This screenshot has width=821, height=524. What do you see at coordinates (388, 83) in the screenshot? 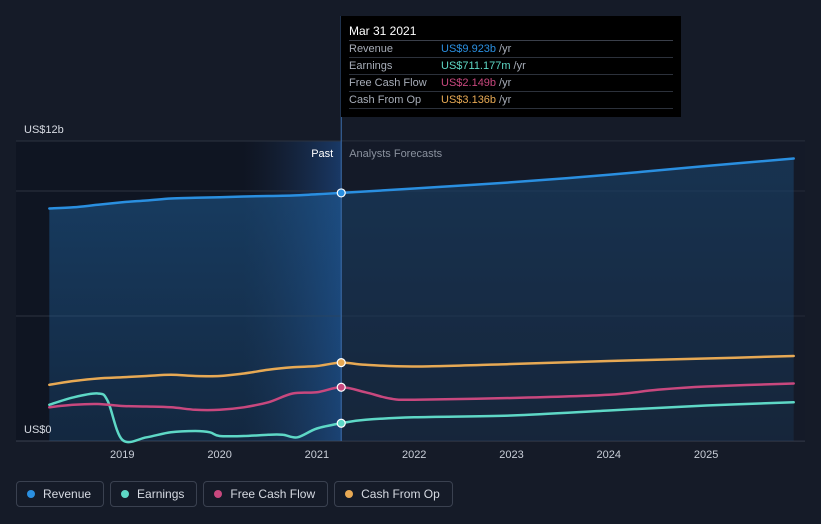
I see `tooltip-label: Free Cash Flow` at bounding box center [388, 83].